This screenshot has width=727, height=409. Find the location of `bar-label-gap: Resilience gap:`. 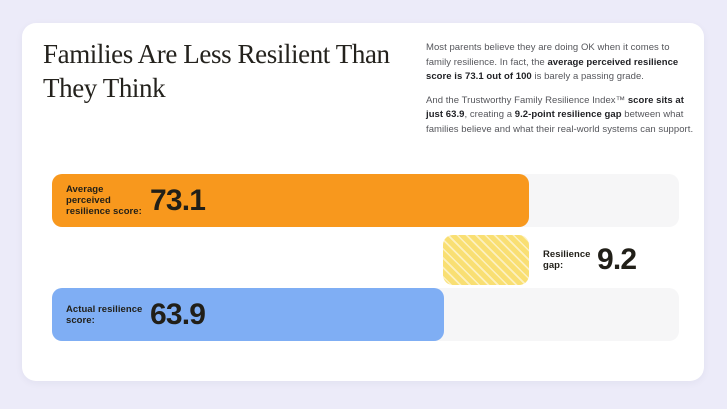

bar-label-gap: Resilience gap: is located at coordinates (567, 260).